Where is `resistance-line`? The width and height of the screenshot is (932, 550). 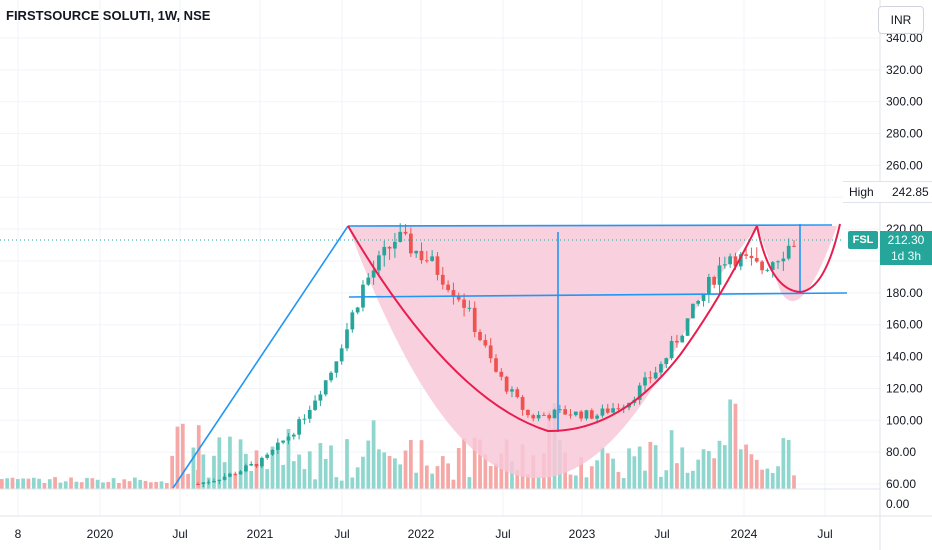 resistance-line is located at coordinates (590, 225).